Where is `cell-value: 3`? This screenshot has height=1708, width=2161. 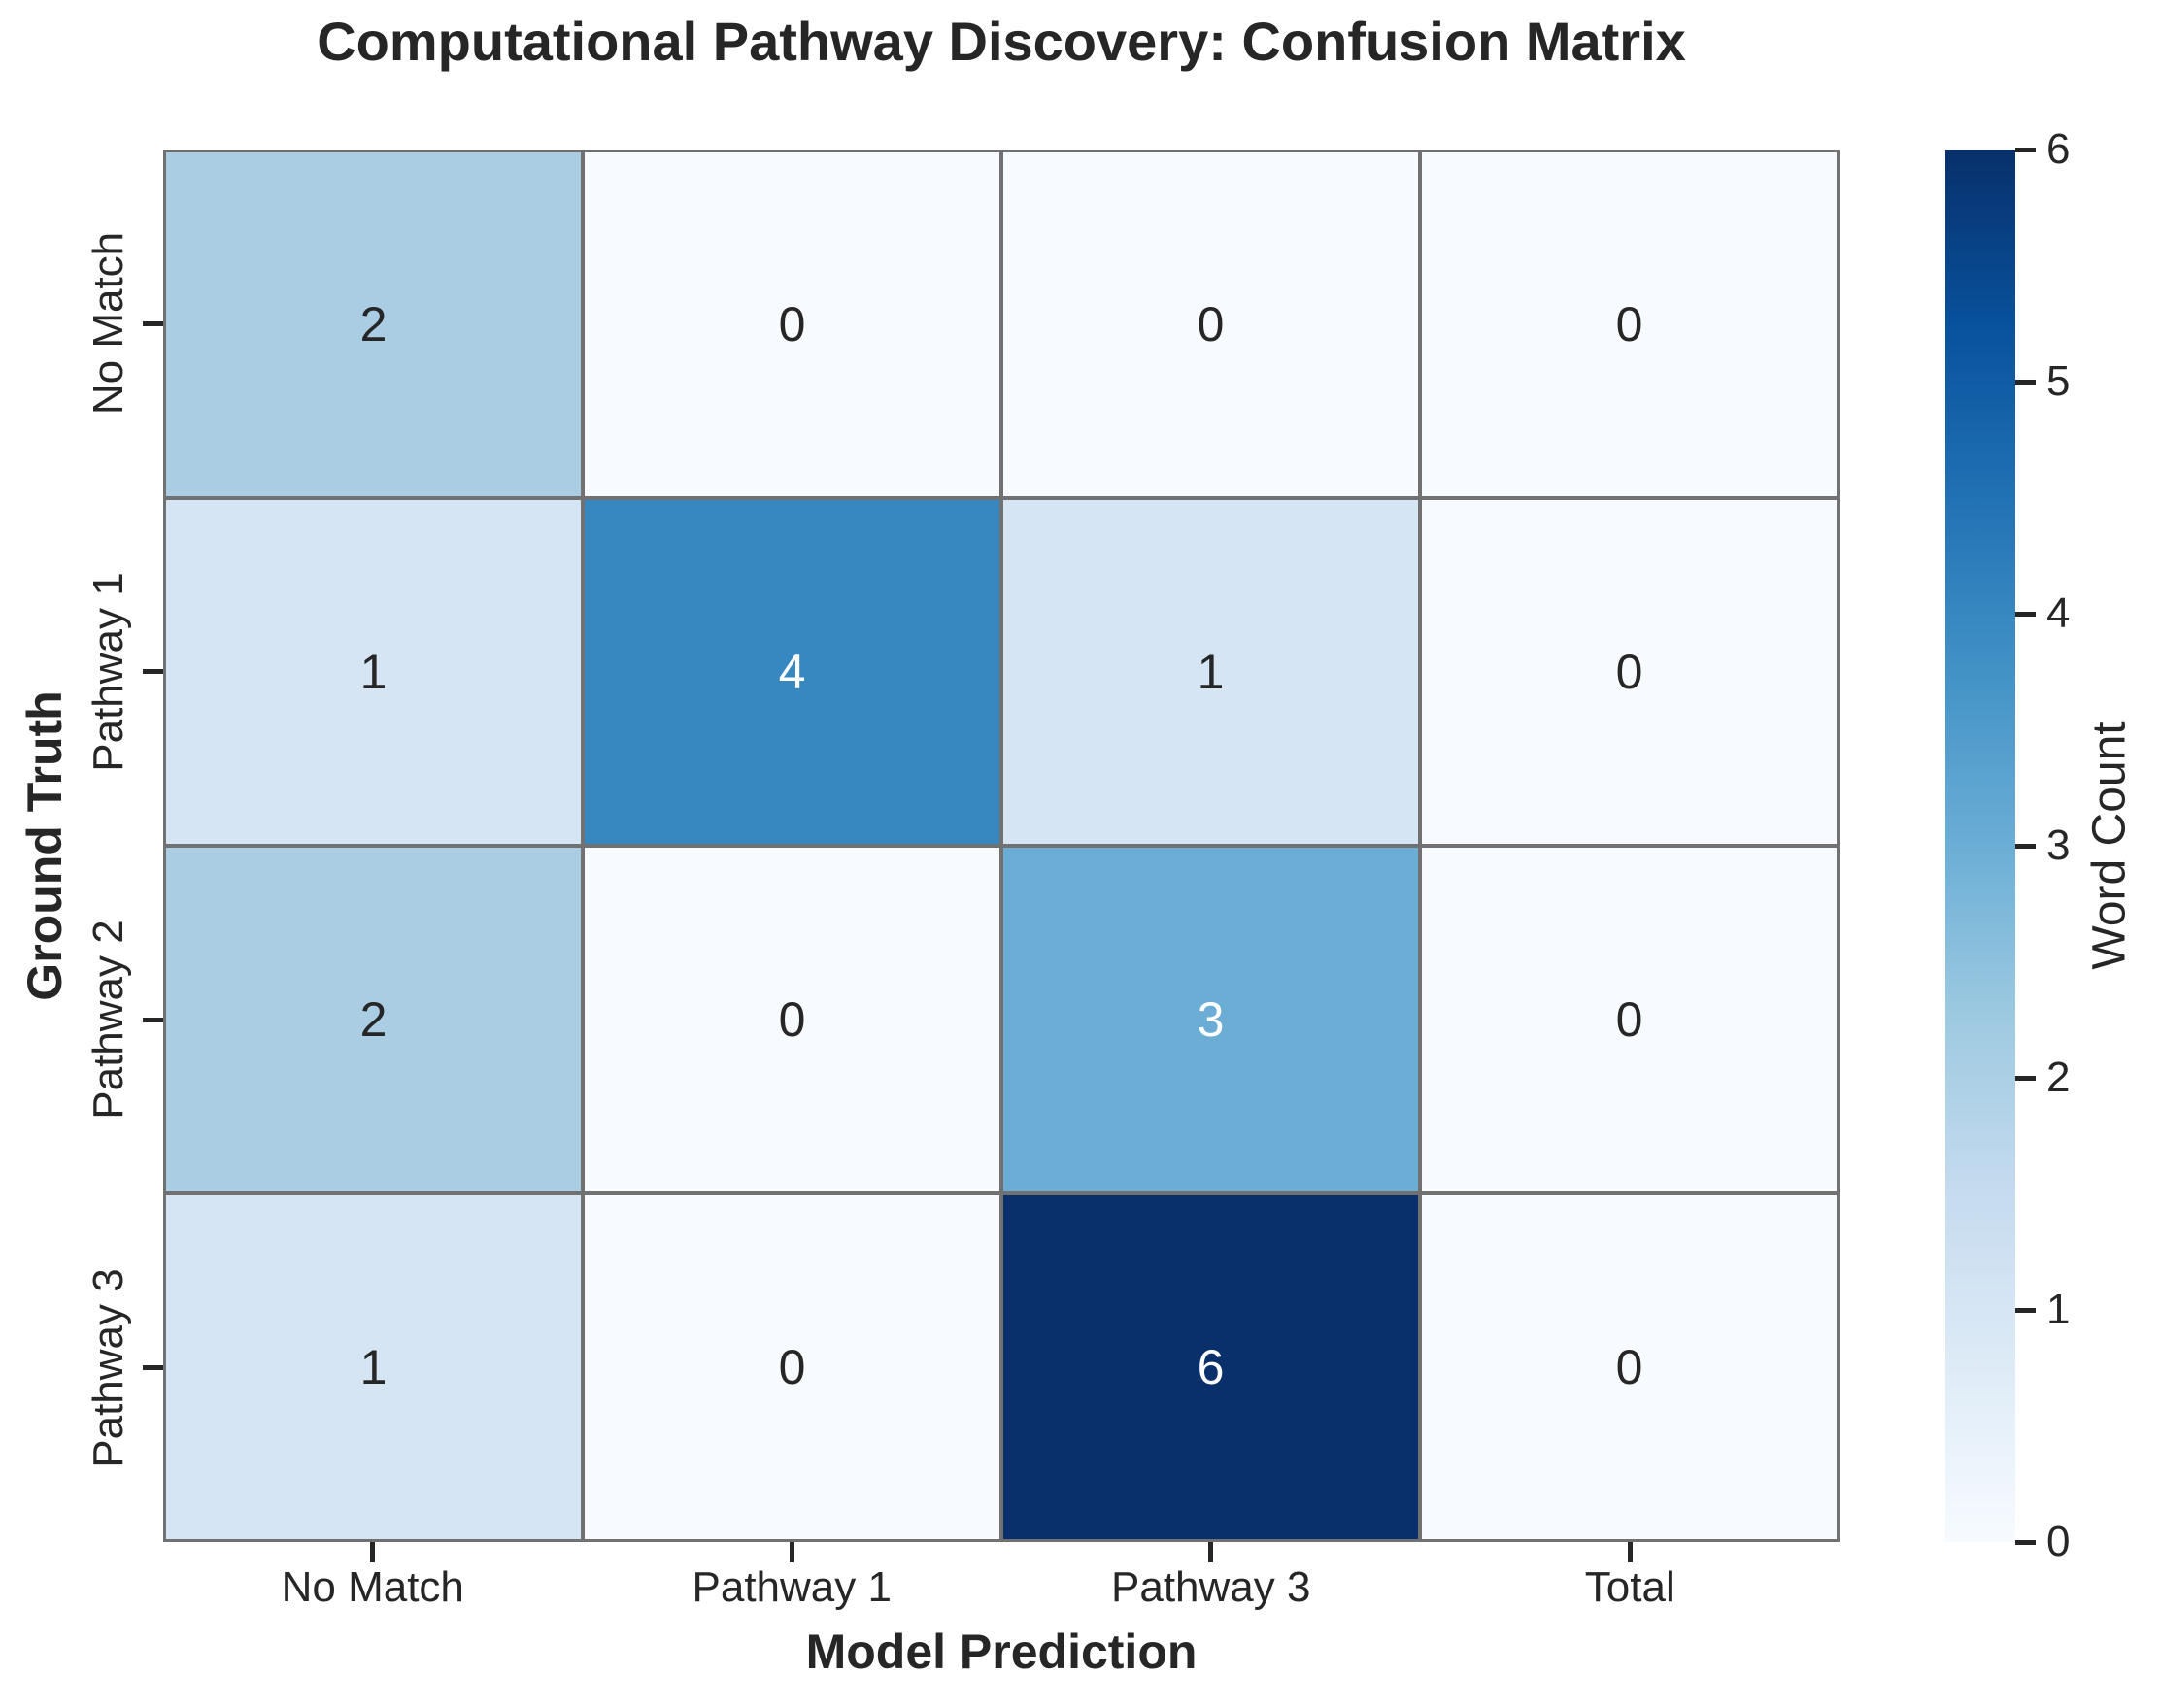
cell-value: 3 is located at coordinates (1211, 1019).